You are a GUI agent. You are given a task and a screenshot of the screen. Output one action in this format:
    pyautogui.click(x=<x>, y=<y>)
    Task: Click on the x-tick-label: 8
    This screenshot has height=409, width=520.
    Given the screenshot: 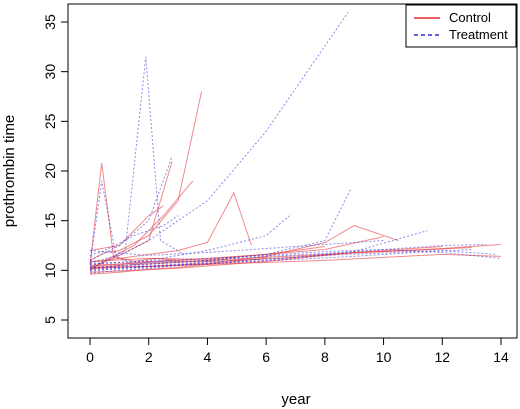 What is the action you would take?
    pyautogui.click(x=325, y=357)
    